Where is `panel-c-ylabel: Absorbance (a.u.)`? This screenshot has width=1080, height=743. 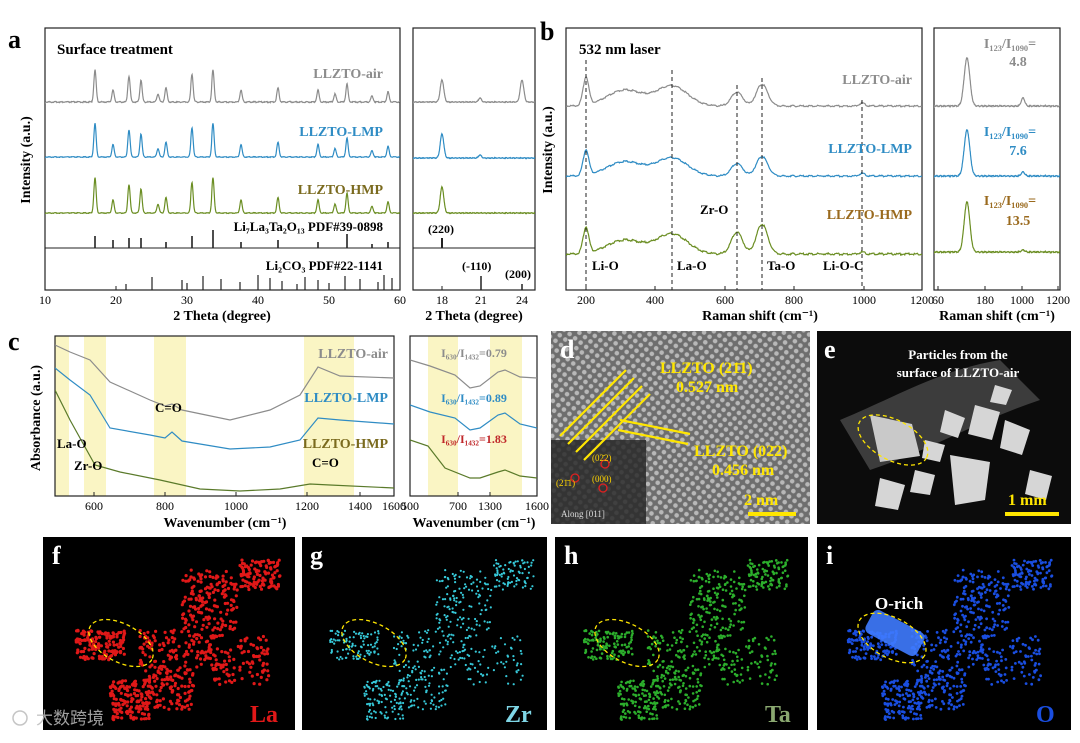 panel-c-ylabel: Absorbance (a.u.) is located at coordinates (36, 418).